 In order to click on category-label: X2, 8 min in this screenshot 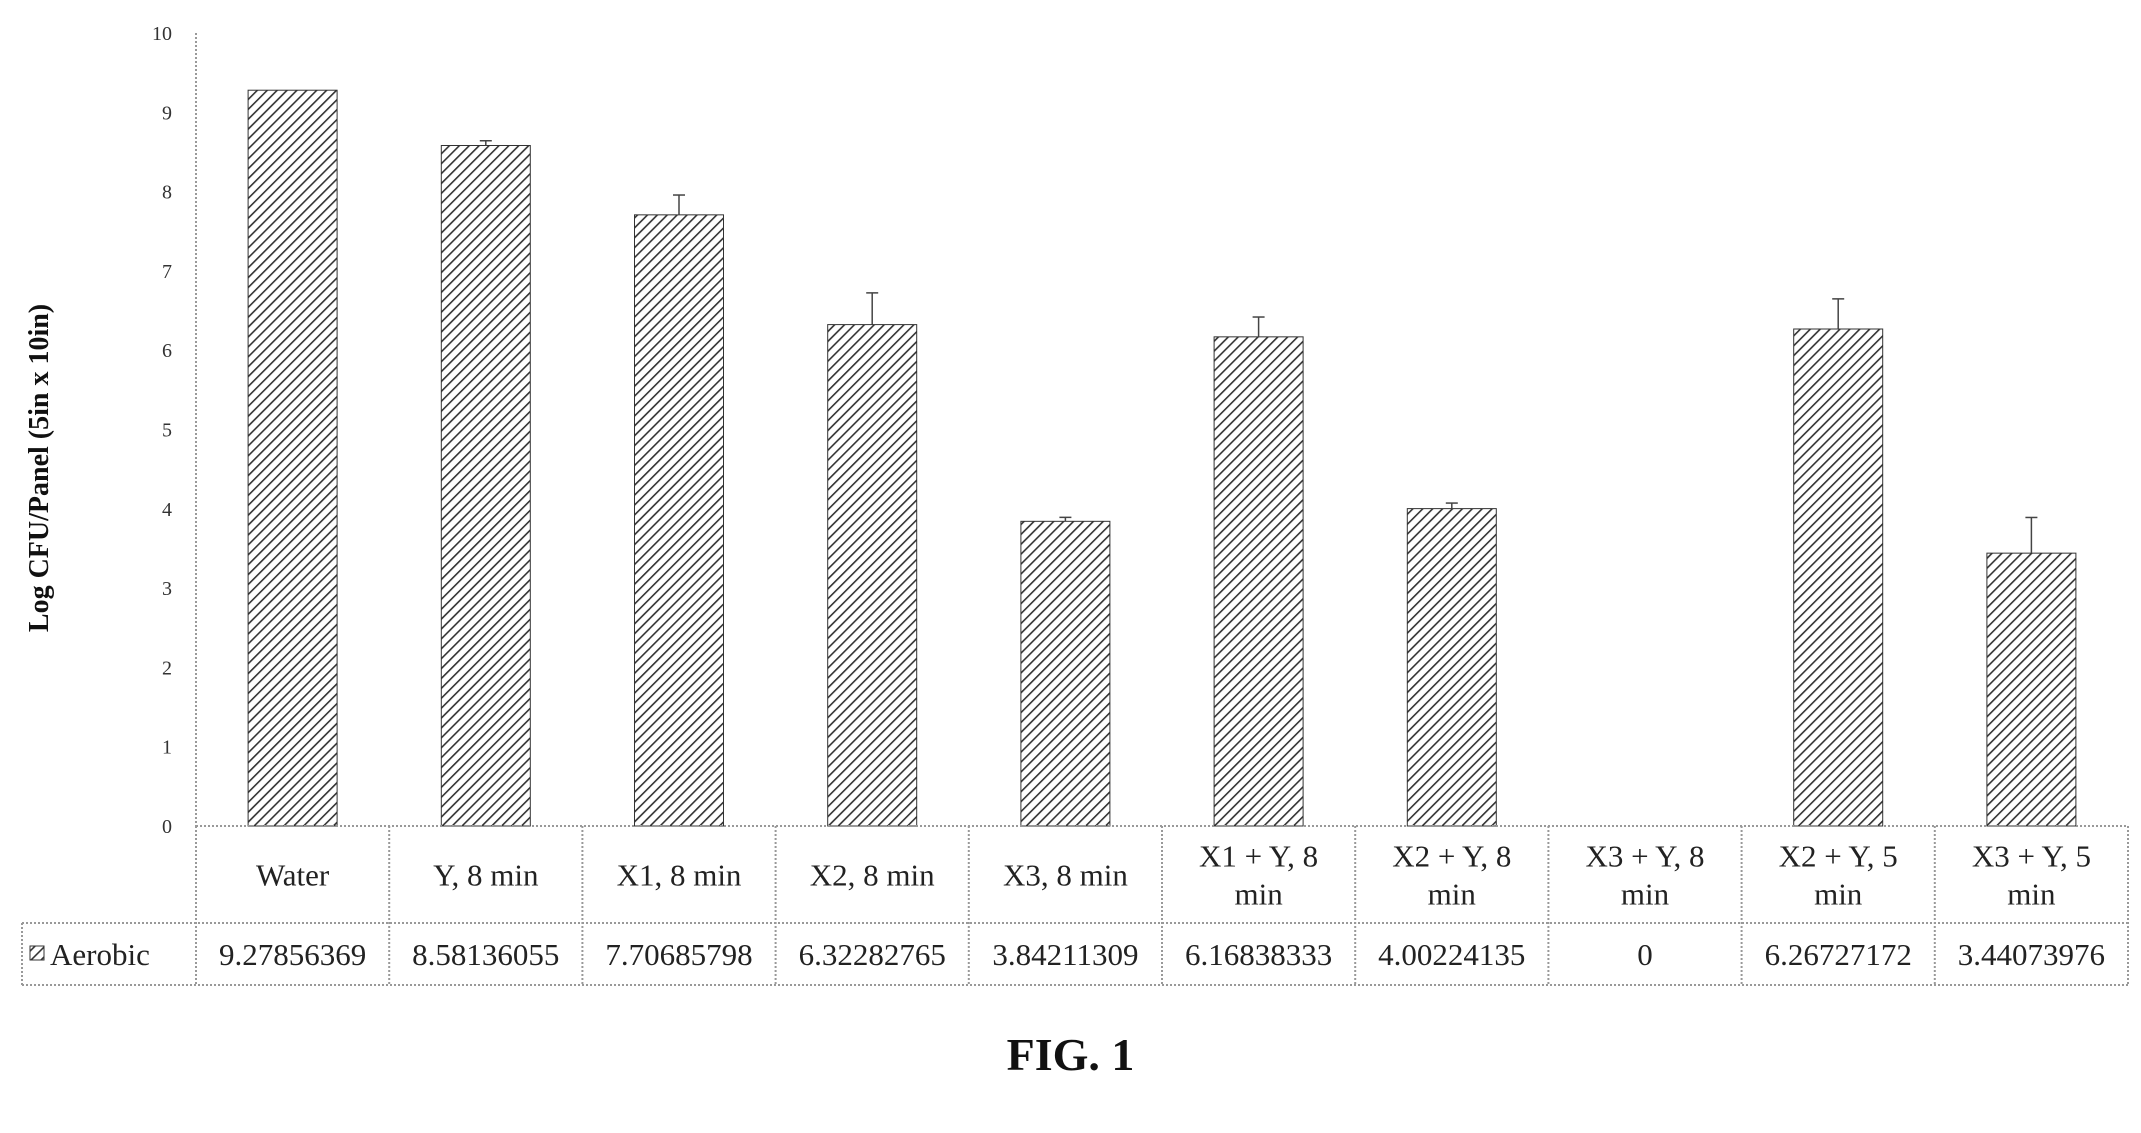, I will do `click(872, 875)`.